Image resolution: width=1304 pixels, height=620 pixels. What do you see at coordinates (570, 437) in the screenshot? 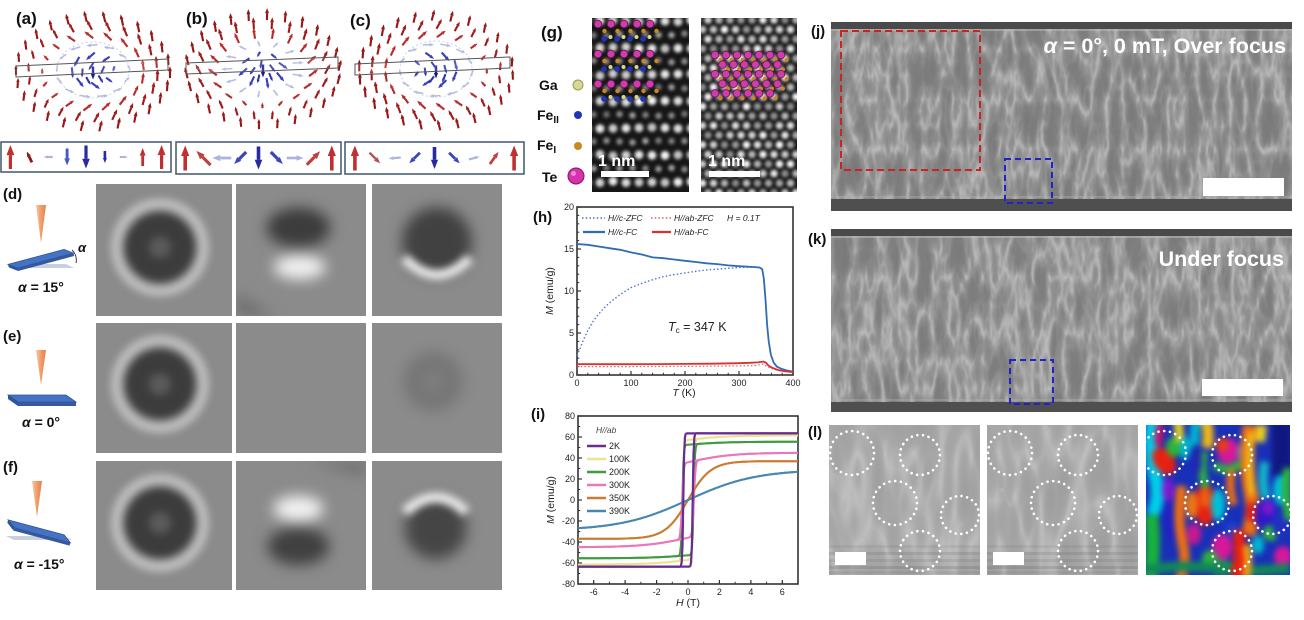
I see `svg-text: 60` at bounding box center [570, 437].